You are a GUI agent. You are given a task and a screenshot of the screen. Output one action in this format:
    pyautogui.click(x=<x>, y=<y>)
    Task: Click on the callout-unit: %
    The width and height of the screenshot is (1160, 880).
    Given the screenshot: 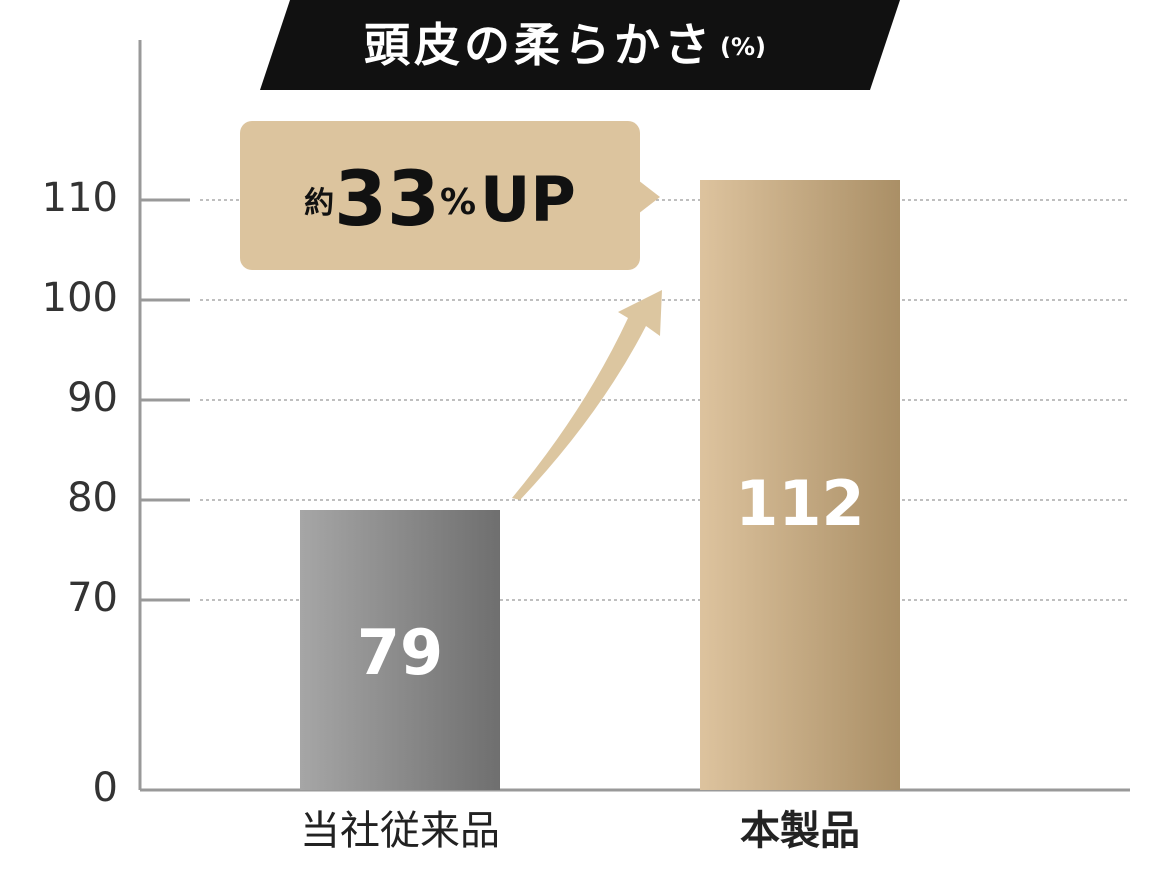 What is the action you would take?
    pyautogui.click(x=458, y=202)
    